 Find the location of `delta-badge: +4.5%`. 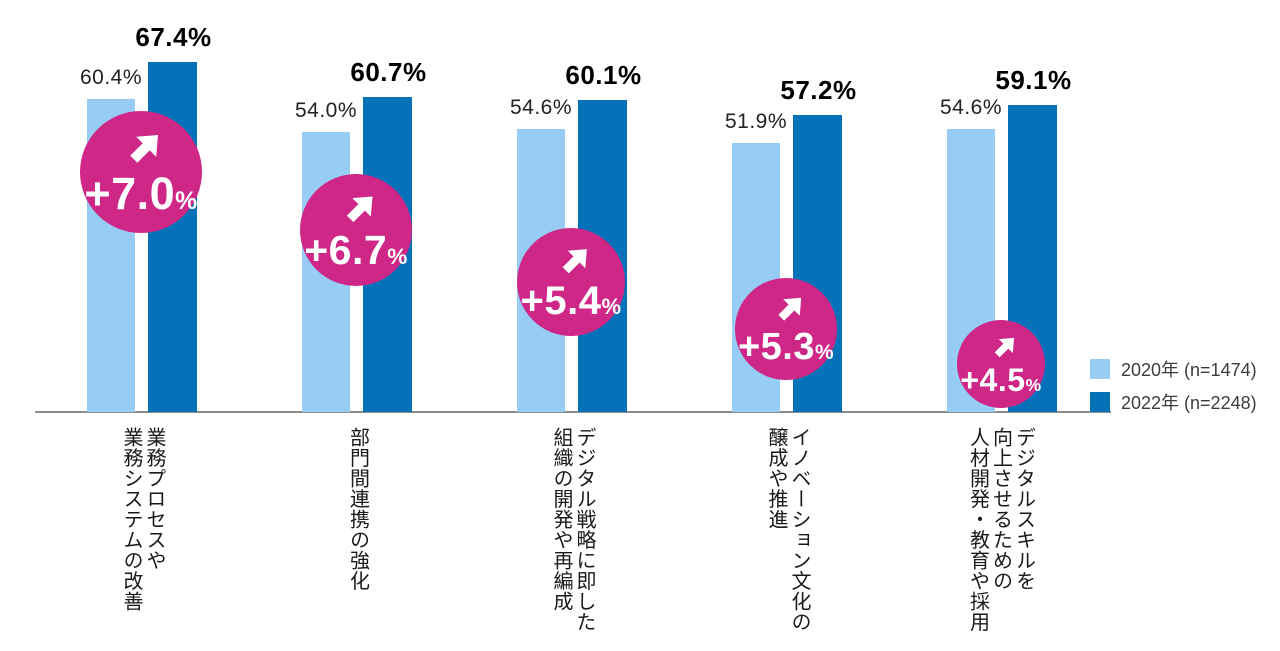

delta-badge: +4.5% is located at coordinates (1001, 364).